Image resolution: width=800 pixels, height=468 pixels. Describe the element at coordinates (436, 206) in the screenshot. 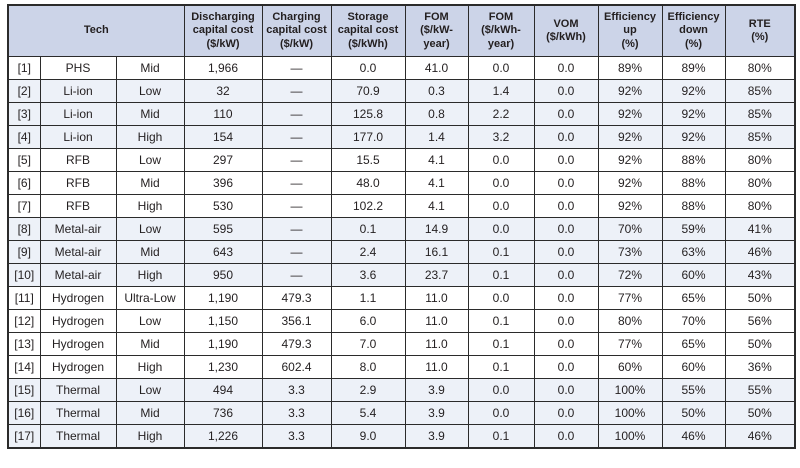

I see `fom-kw-year: 4.1` at that location.